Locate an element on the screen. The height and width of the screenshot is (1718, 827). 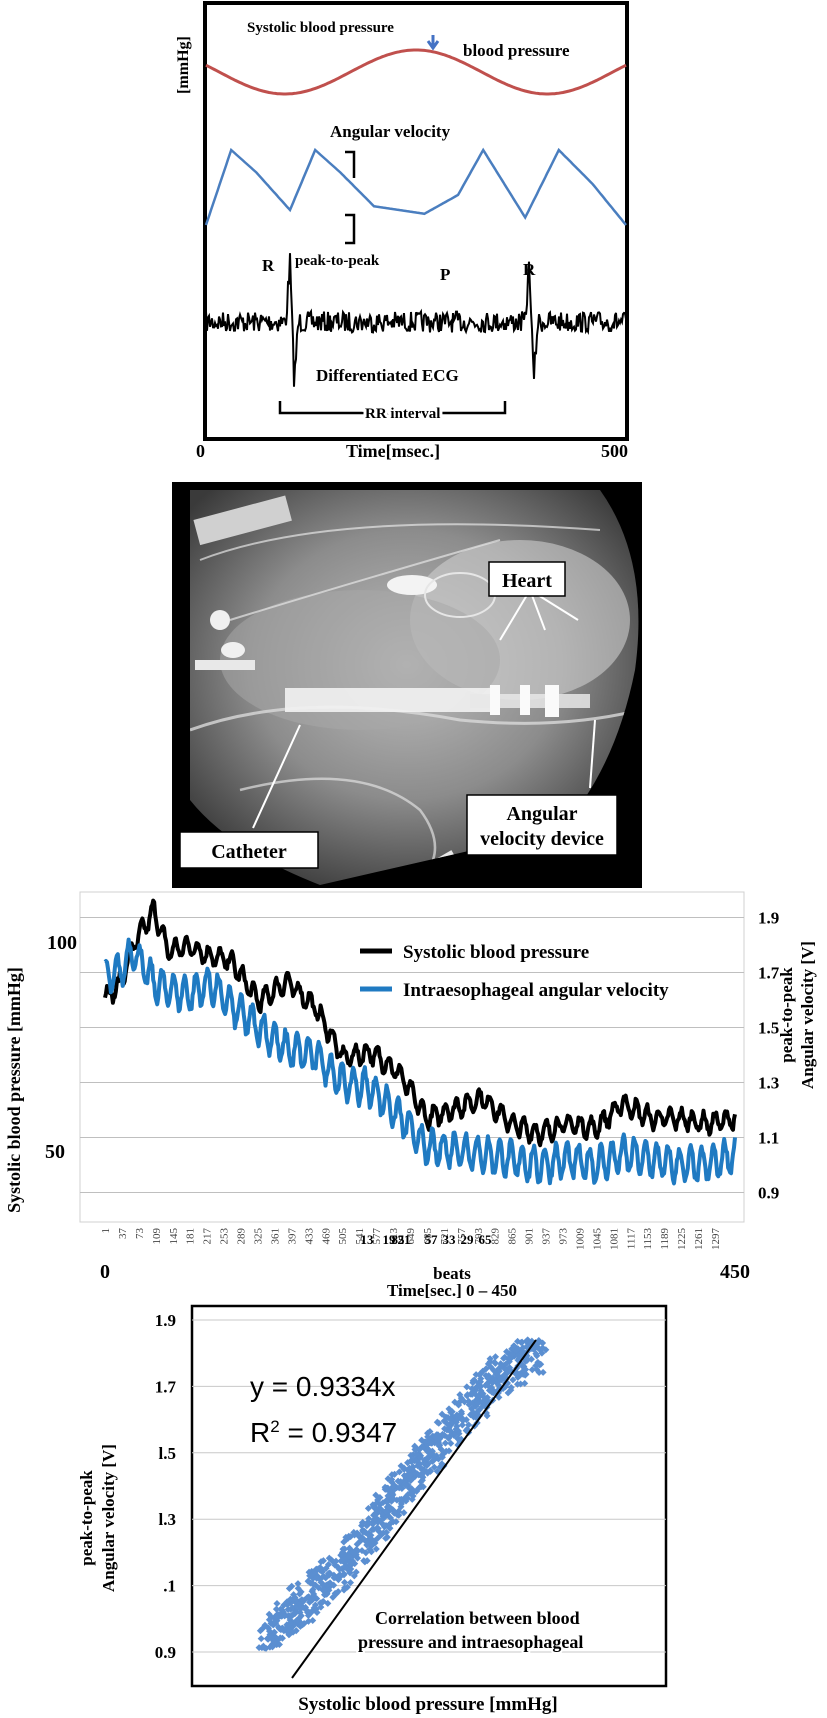
y-right-ticks: 1.9 1.7 1.5 1.3 1.1 0.9 is located at coordinates (769, 1056).